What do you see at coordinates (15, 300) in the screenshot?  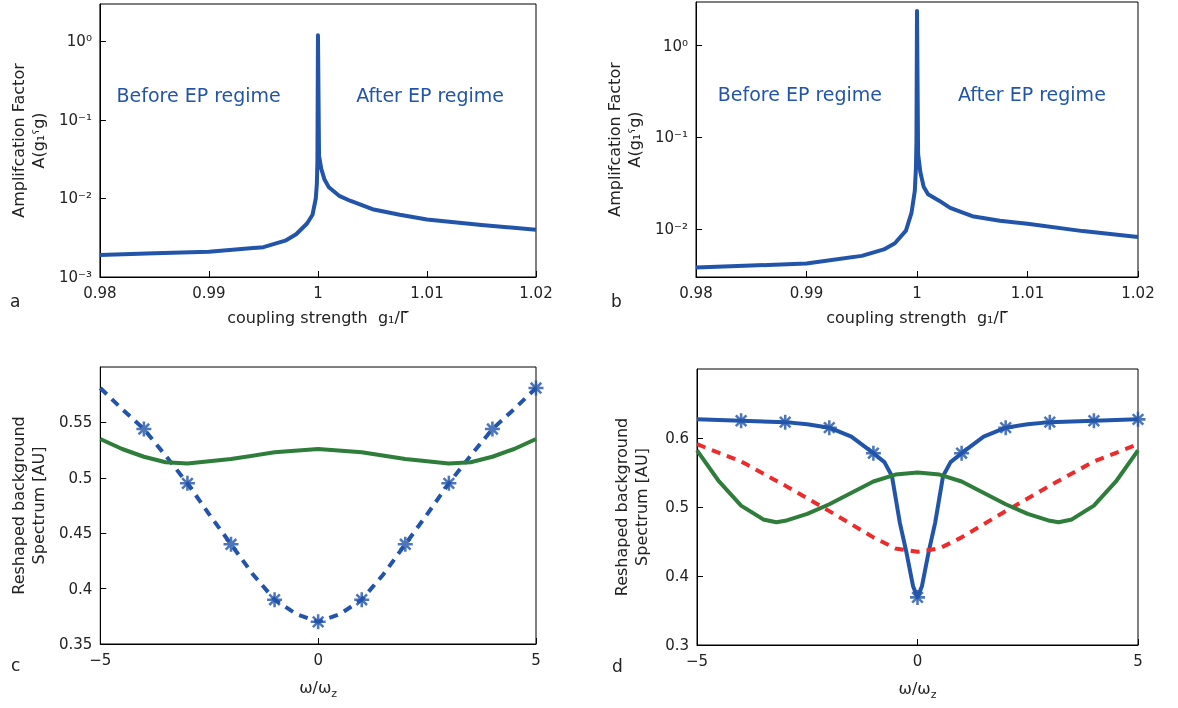 I see `text: a` at bounding box center [15, 300].